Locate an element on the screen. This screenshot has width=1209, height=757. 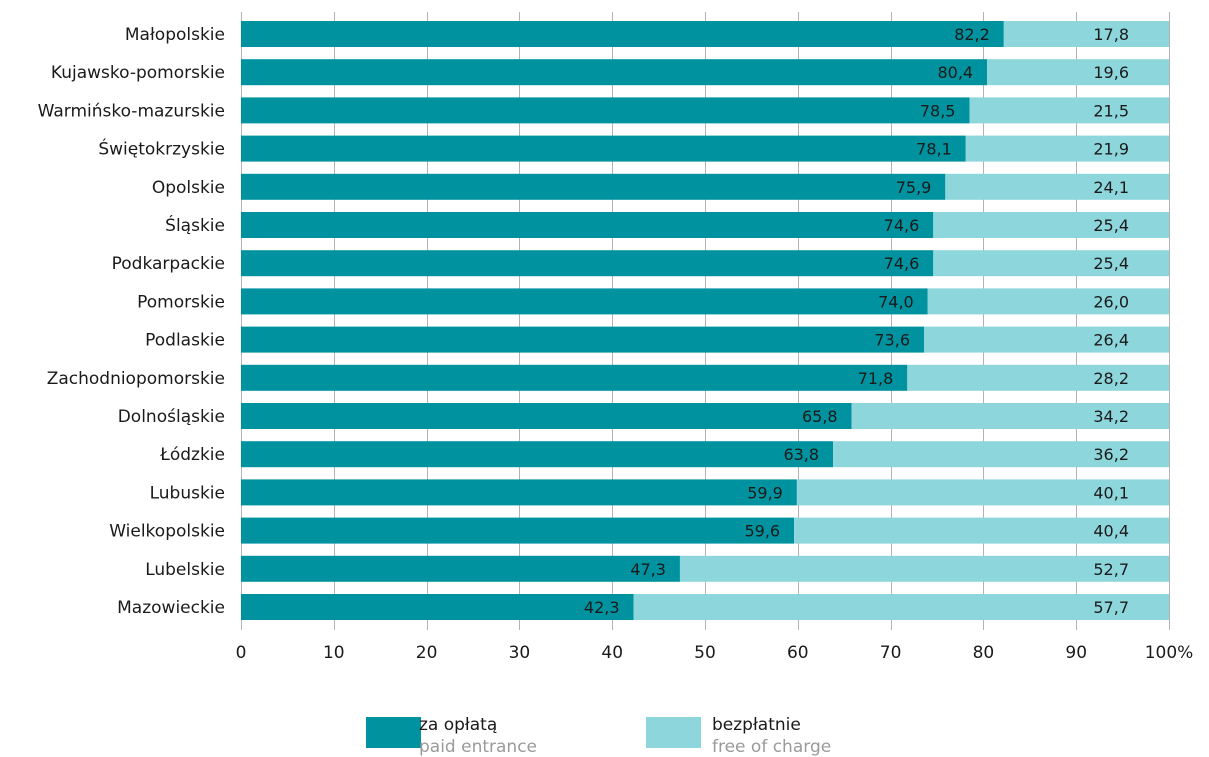
category-label: Kujawsko-pomorskie is located at coordinates (138, 73).